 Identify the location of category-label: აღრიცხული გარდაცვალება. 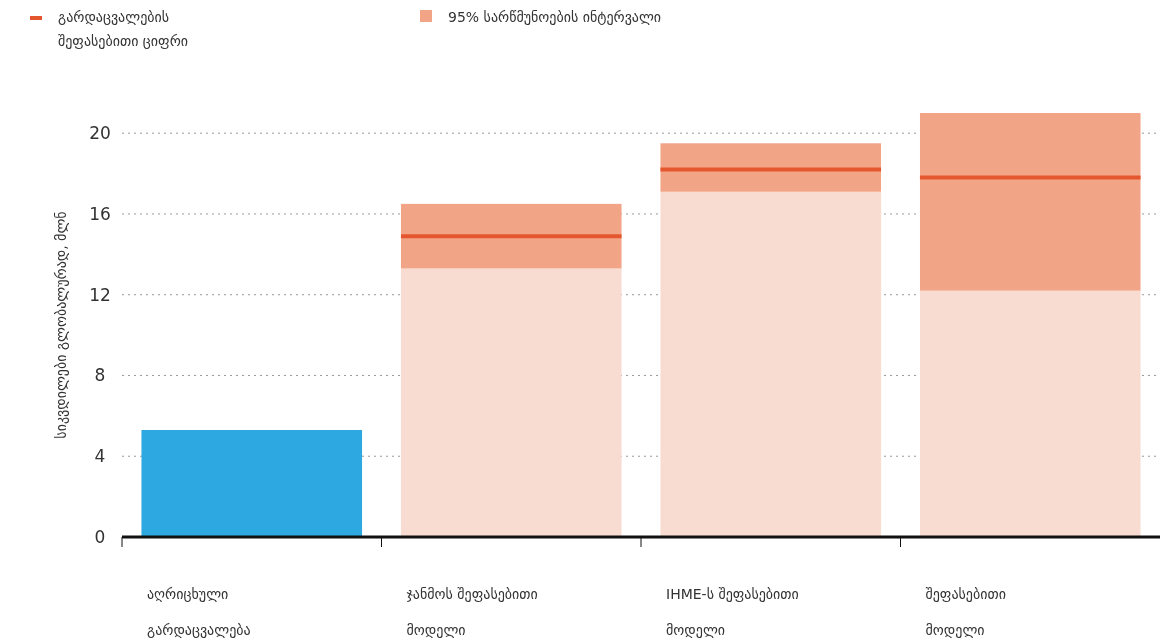
(199, 612).